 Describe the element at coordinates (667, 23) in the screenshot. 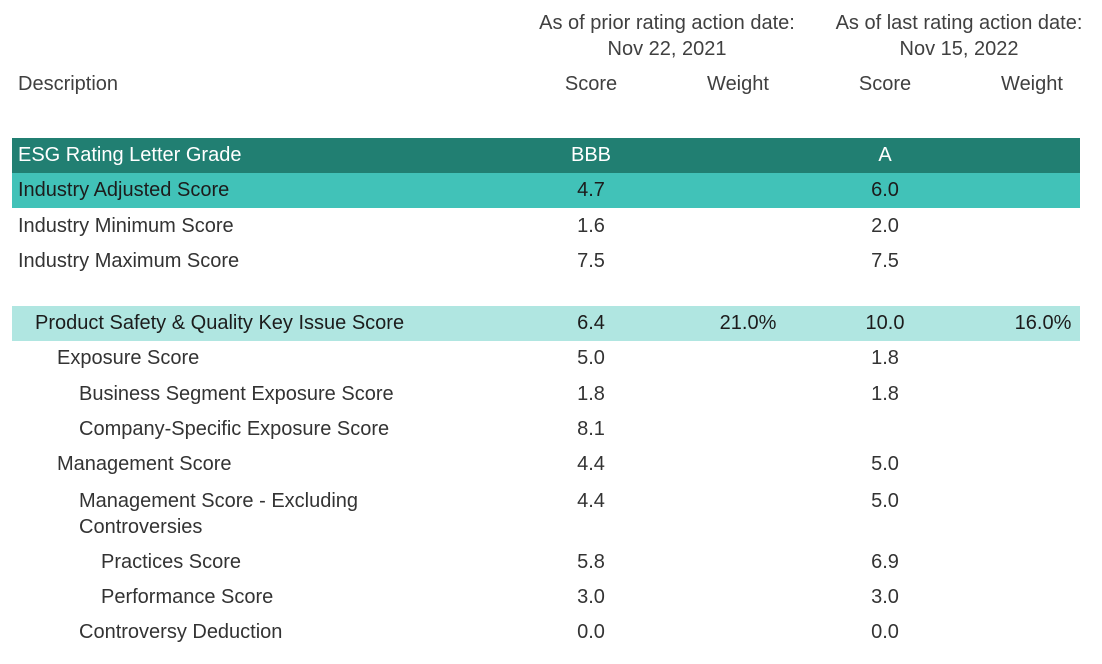

I see `prior-period-label: As of prior rating action date:` at that location.